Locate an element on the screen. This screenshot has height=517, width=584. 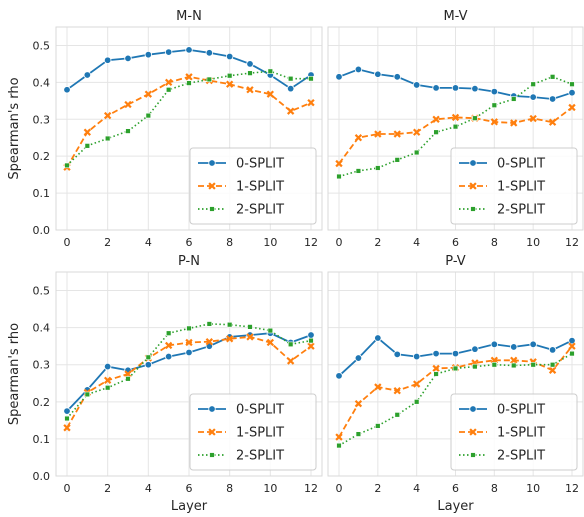
subplot-title: P-N is located at coordinates (189, 261).